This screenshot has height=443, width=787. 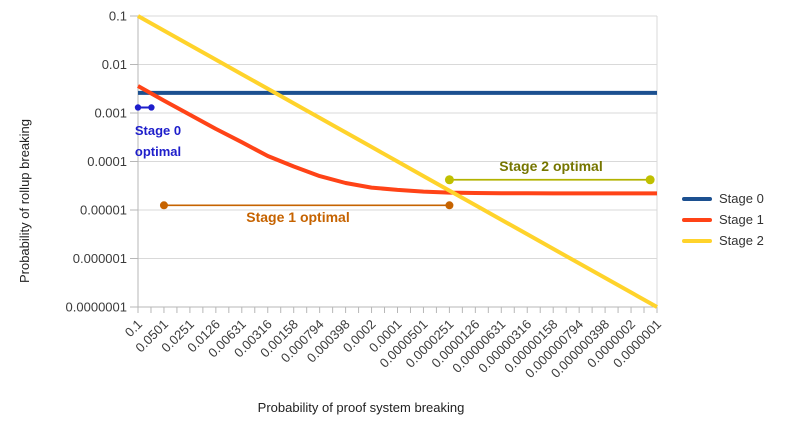 What do you see at coordinates (114, 64) in the screenshot?
I see `y-tick-label: 0.01` at bounding box center [114, 64].